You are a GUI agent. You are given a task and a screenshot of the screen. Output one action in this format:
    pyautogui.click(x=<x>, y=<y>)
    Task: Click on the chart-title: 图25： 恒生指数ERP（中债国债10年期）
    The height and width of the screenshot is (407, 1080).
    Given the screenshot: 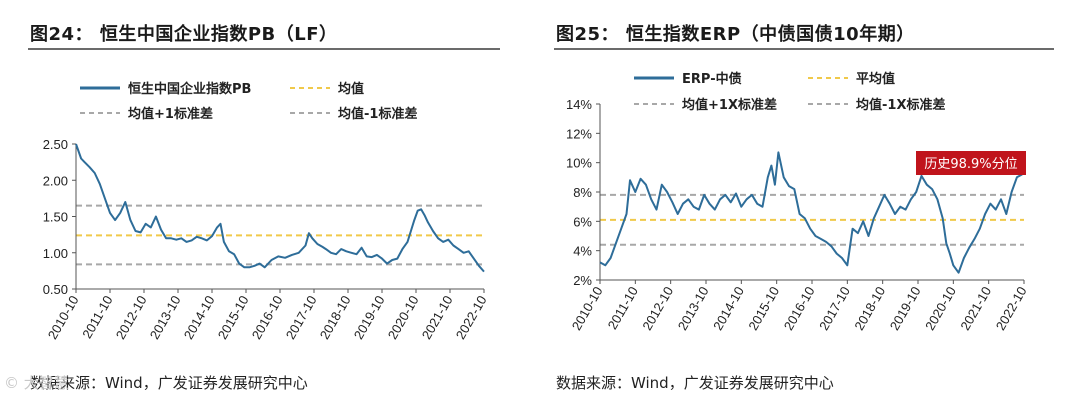 What is the action you would take?
    pyautogui.click(x=735, y=34)
    